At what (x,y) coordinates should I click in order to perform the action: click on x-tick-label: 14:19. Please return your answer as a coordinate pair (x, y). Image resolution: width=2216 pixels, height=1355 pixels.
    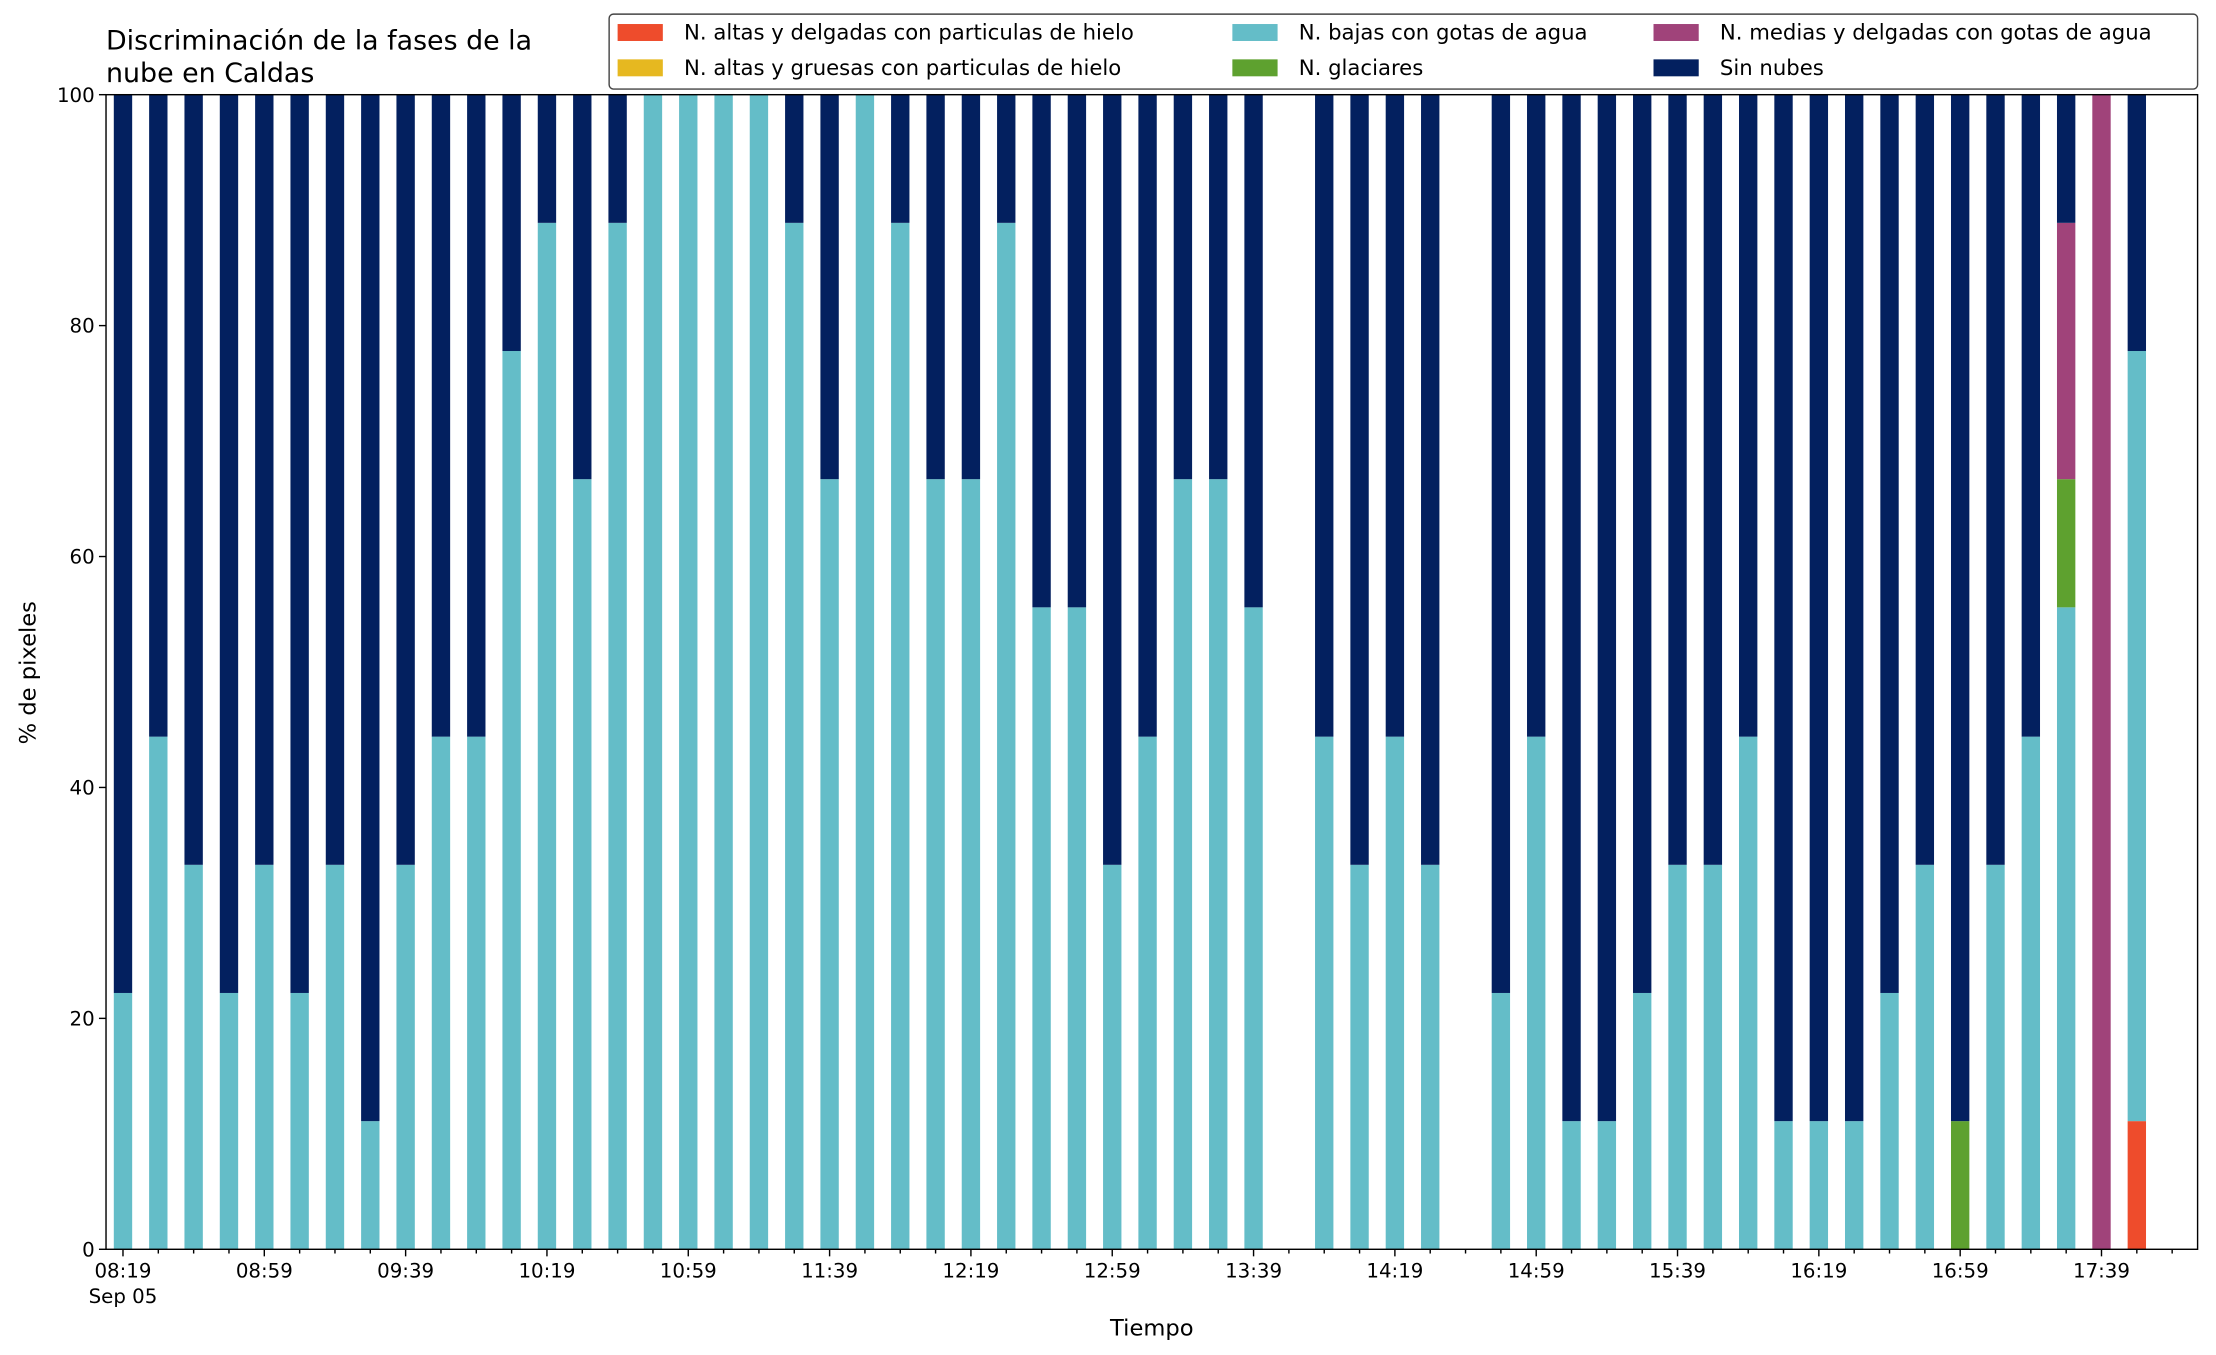
    Looking at the image, I should click on (1394, 1271).